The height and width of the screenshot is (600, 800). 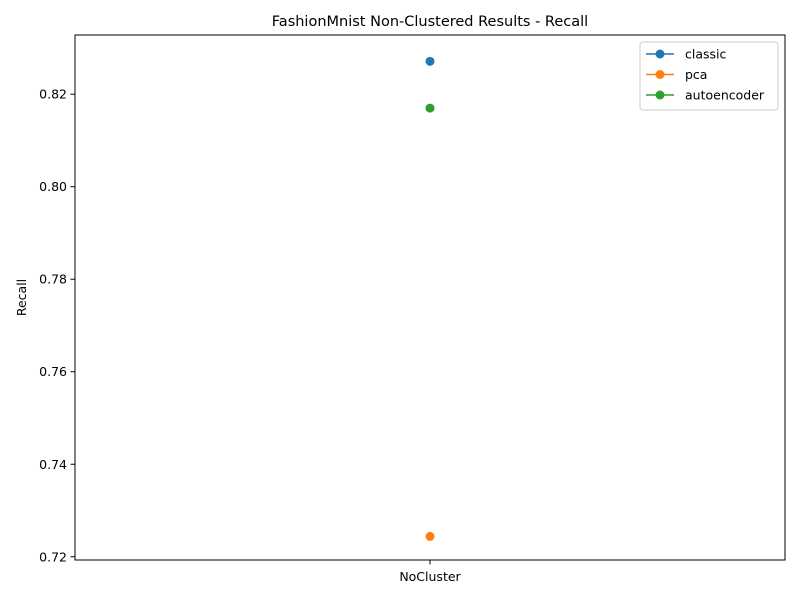 What do you see at coordinates (53, 94) in the screenshot?
I see `y-tick-label: 0.82` at bounding box center [53, 94].